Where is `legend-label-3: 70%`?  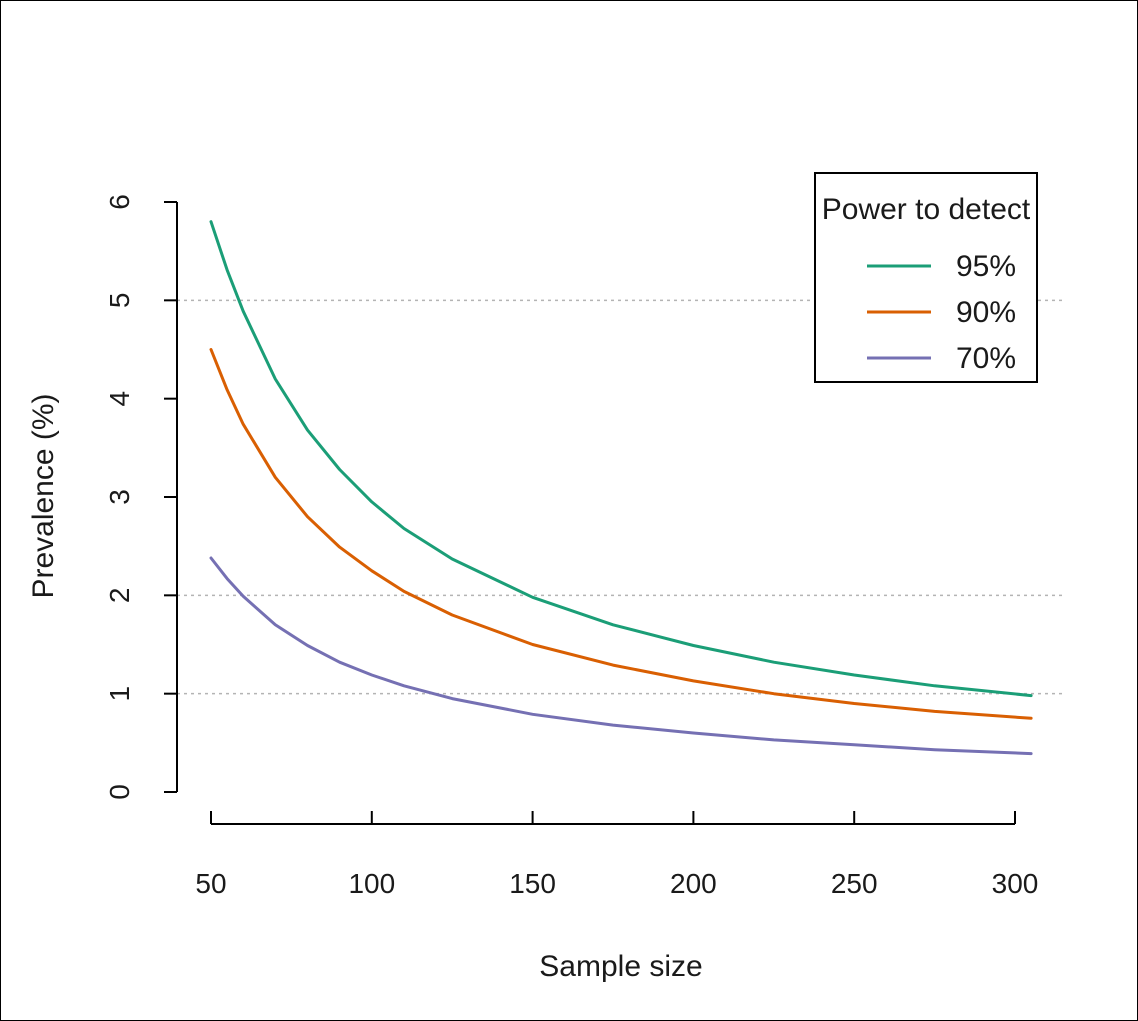 legend-label-3: 70% is located at coordinates (986, 358).